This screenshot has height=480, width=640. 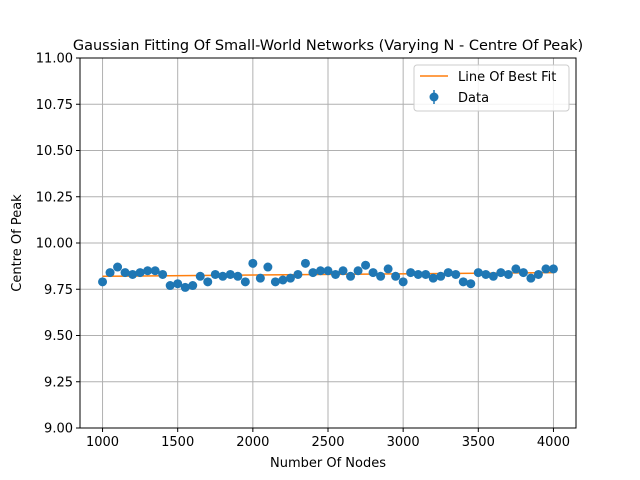 What do you see at coordinates (54, 59) in the screenshot?
I see `y-tick-label: 11.00` at bounding box center [54, 59].